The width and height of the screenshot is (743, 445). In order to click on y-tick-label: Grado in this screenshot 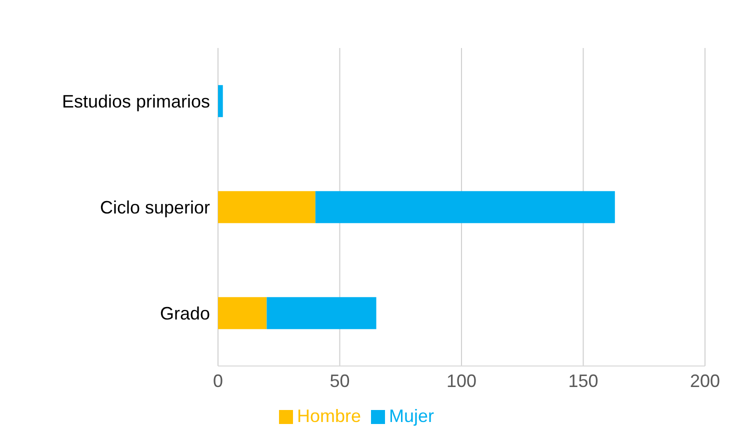, I will do `click(185, 313)`.